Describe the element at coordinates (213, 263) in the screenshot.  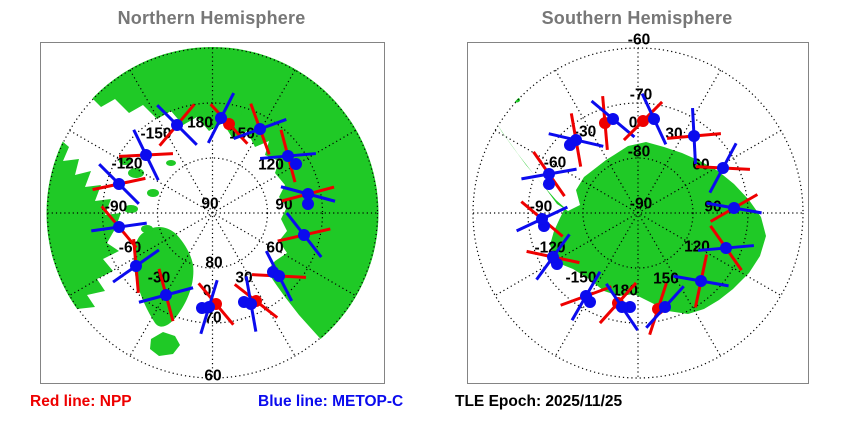
I see `latitude-label: 80` at that location.